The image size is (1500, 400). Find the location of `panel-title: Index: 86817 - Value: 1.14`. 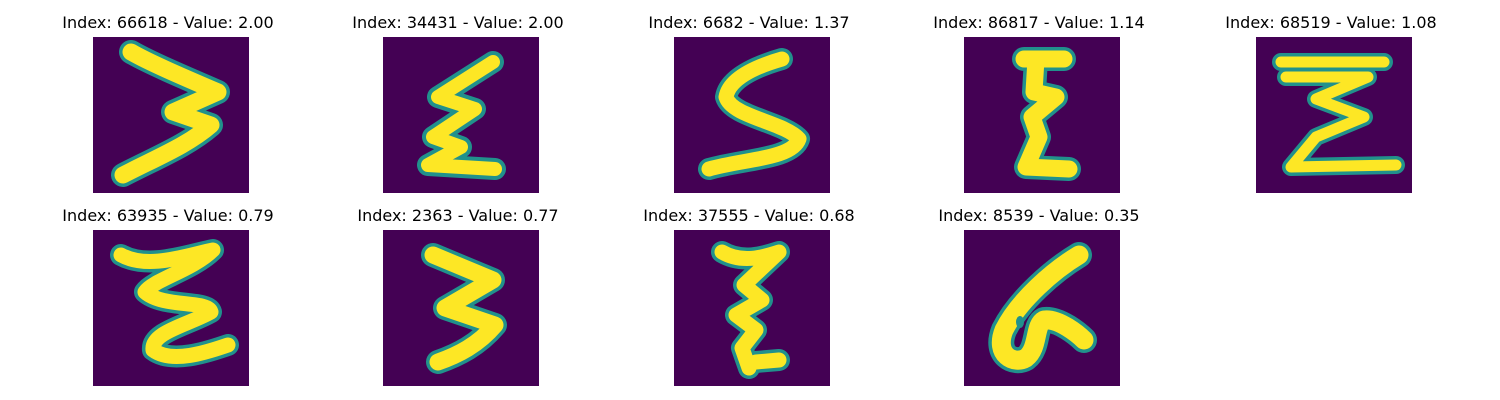

panel-title: Index: 86817 - Value: 1.14 is located at coordinates (1039, 22).